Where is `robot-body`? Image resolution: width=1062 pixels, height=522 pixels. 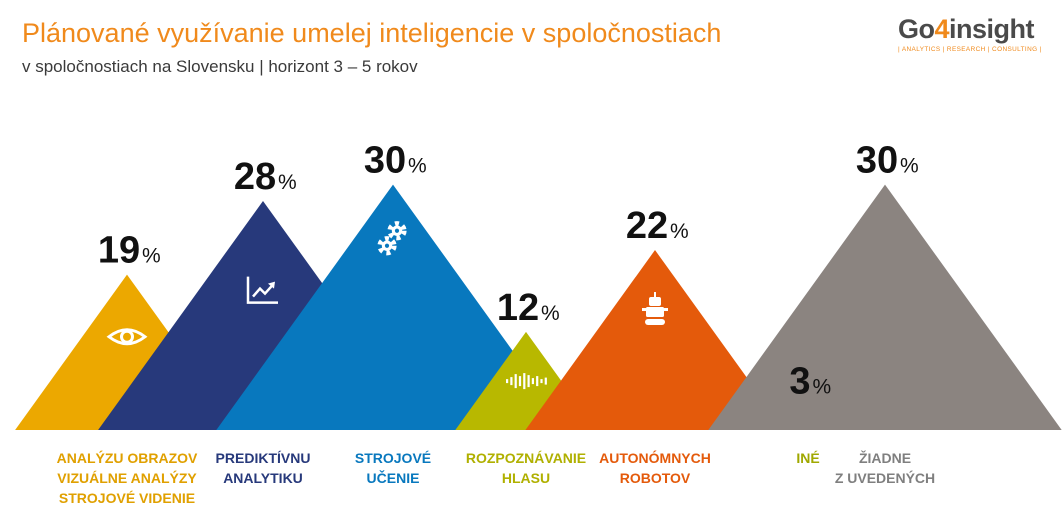
robot-body is located at coordinates (655, 312).